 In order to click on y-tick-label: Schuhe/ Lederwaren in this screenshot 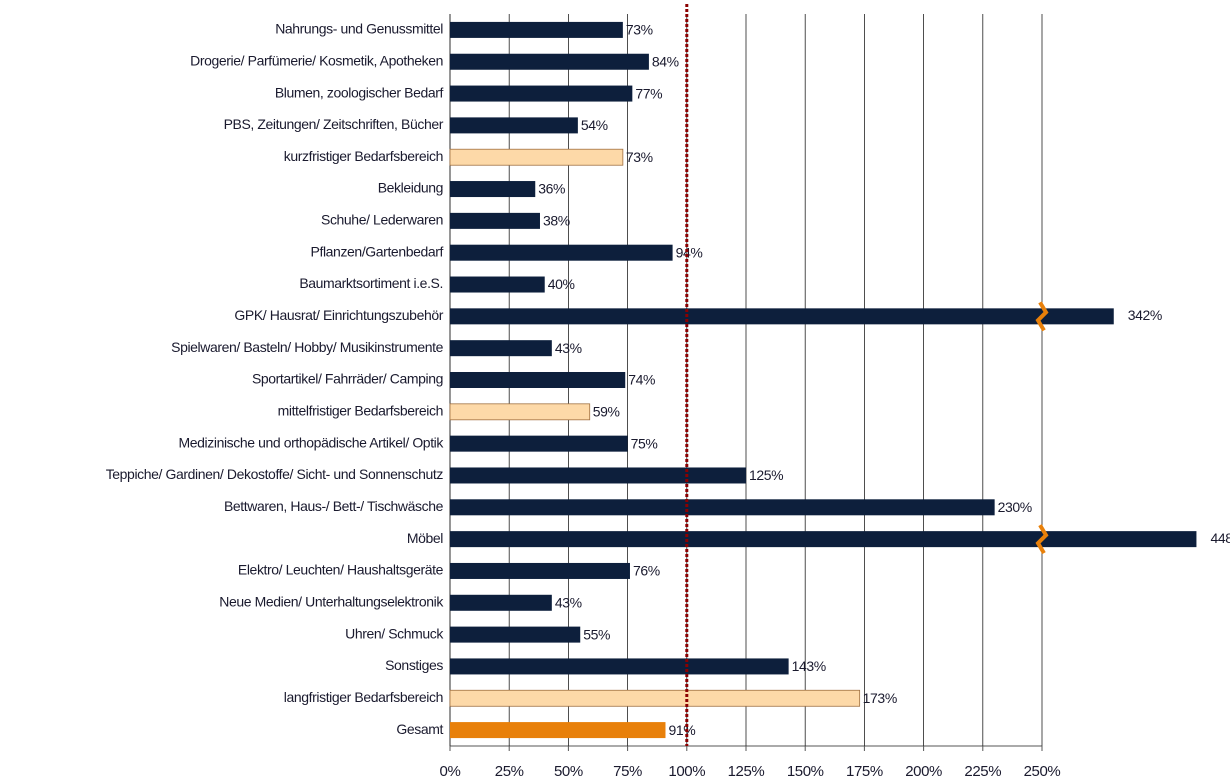, I will do `click(382, 220)`.